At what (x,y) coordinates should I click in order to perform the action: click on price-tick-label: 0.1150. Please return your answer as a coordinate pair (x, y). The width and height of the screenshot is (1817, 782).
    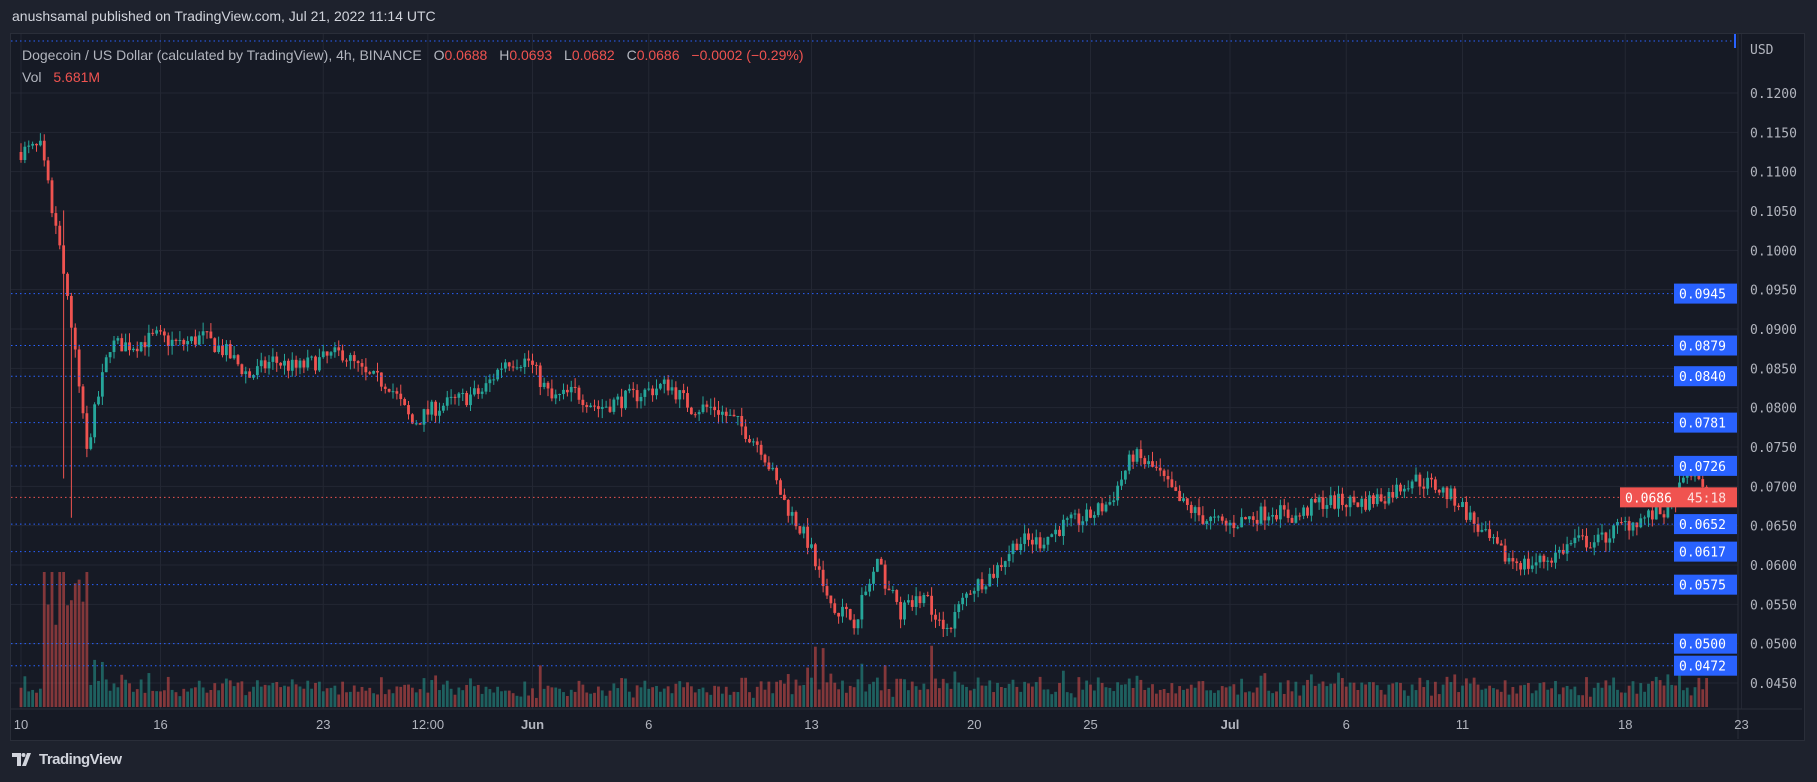
    Looking at the image, I should click on (1773, 133).